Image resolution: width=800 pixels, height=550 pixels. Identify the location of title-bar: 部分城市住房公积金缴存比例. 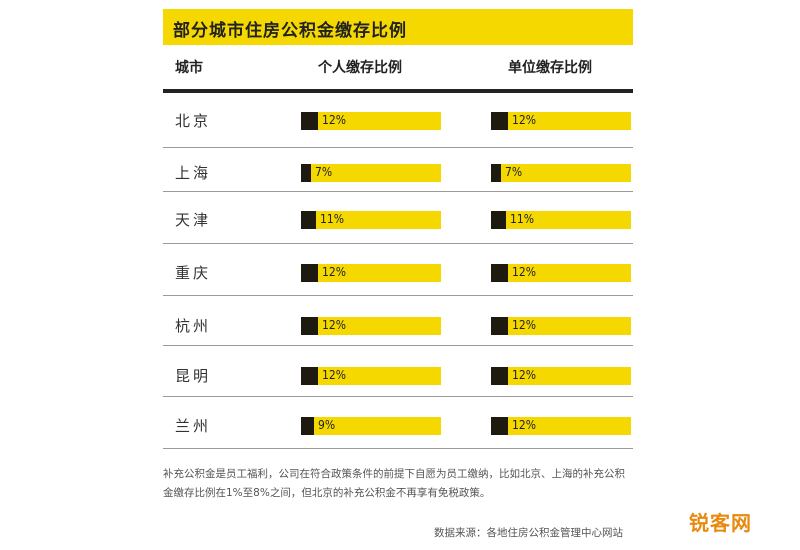
(398, 27).